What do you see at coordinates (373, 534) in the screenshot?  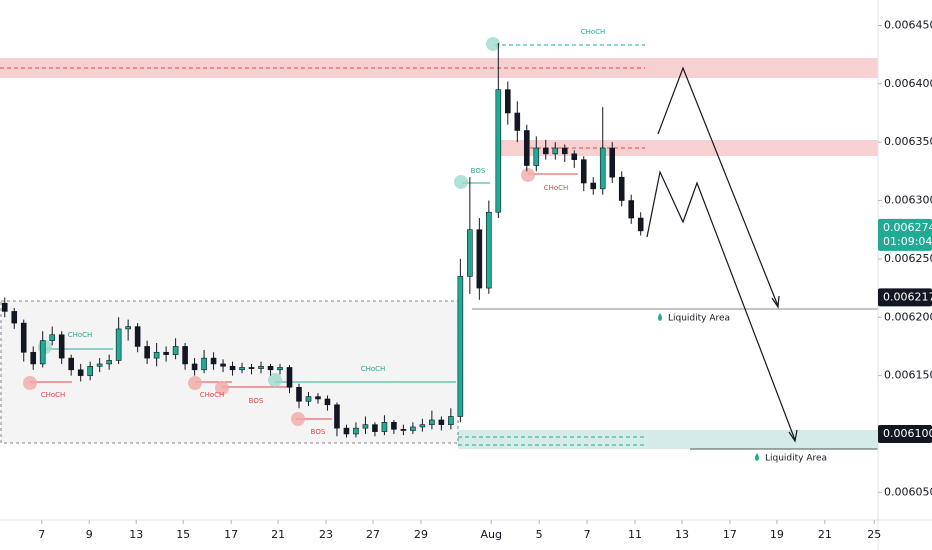 I see `x-tick-label: 27` at bounding box center [373, 534].